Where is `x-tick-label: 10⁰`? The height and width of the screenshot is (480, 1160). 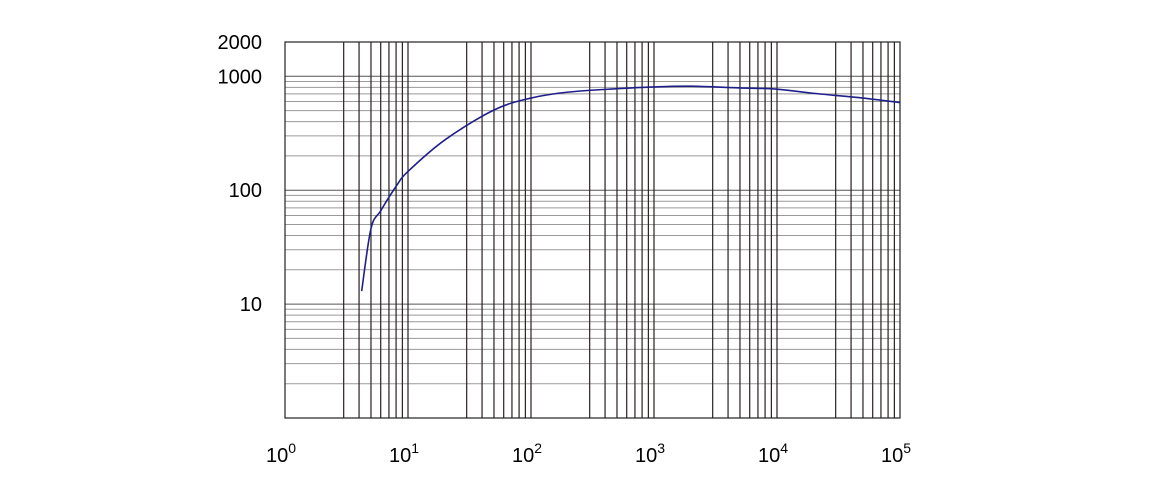
x-tick-label: 10⁰ is located at coordinates (281, 453).